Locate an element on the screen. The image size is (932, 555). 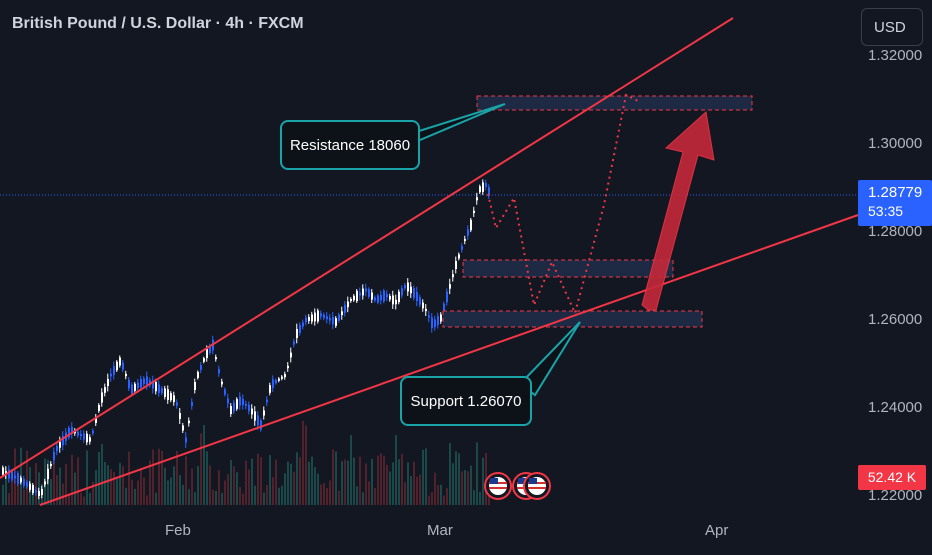
resistance-callout: Resistance 18060 is located at coordinates (350, 145).